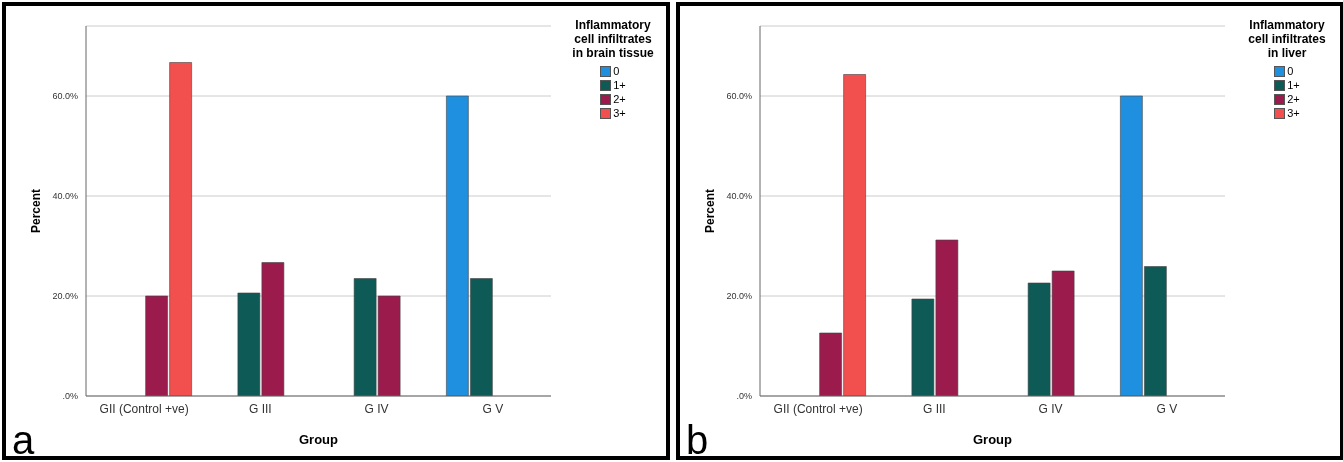  I want to click on text: a, so click(23, 440).